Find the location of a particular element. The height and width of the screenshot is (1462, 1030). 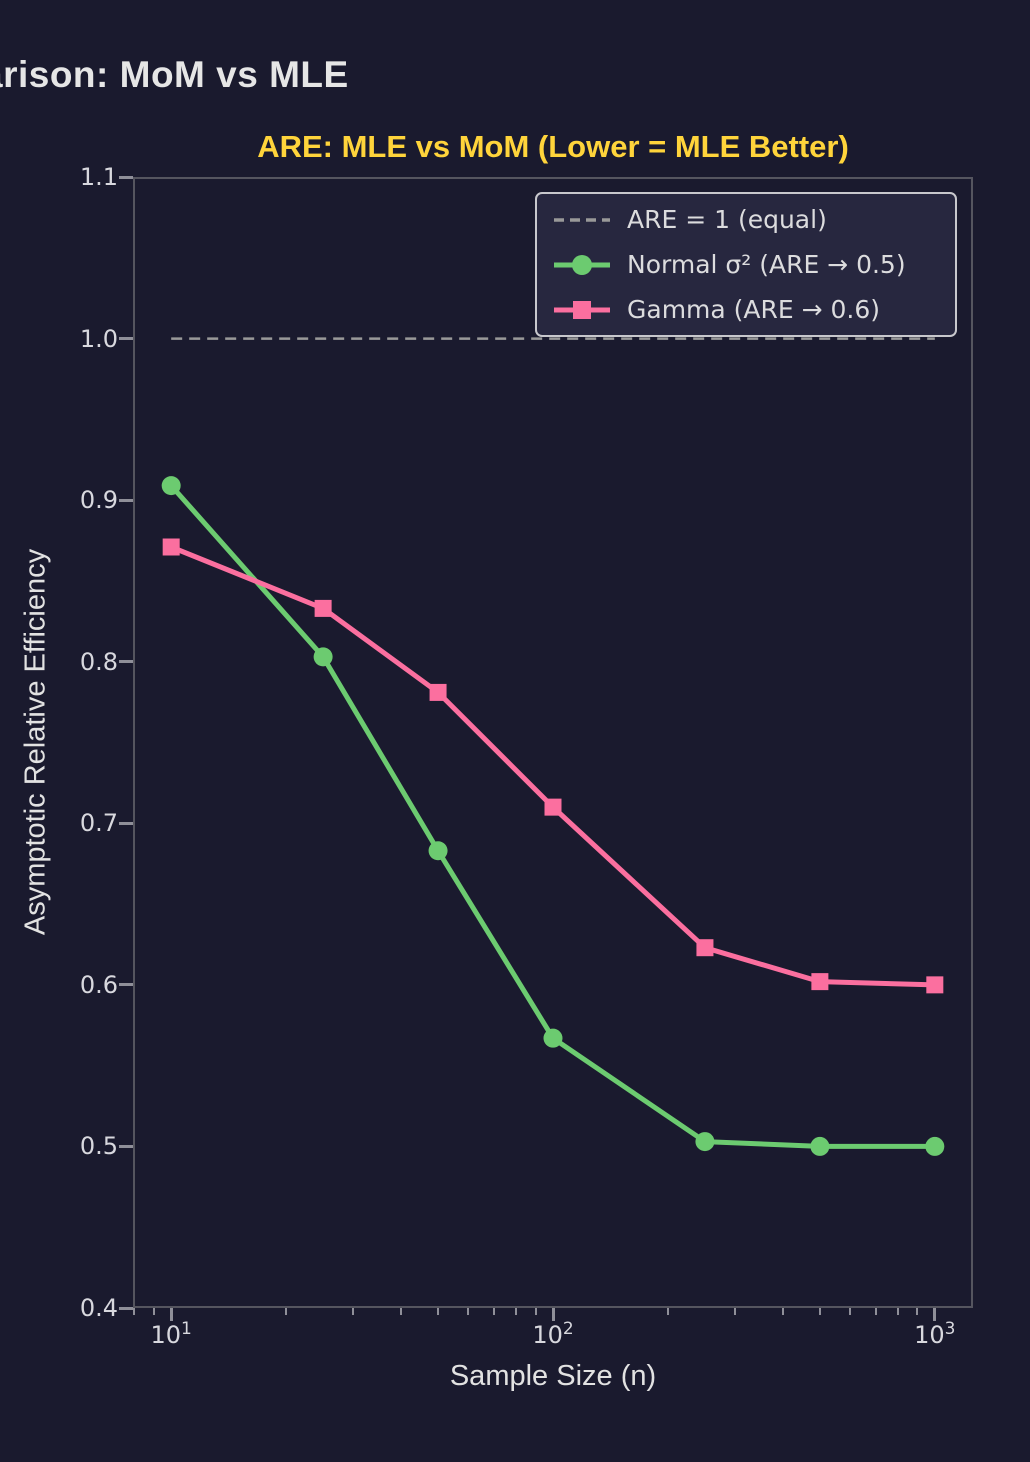

y-tick-label: 0.9 is located at coordinates (98, 500).